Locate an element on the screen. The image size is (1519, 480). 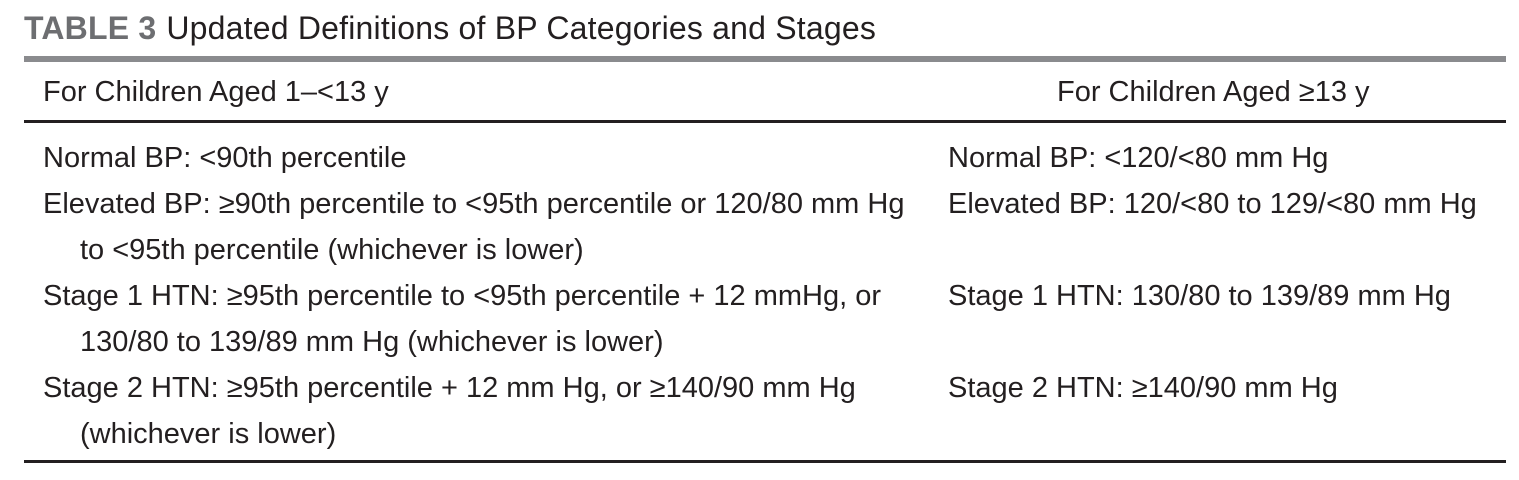
bottom-rule is located at coordinates (765, 461).